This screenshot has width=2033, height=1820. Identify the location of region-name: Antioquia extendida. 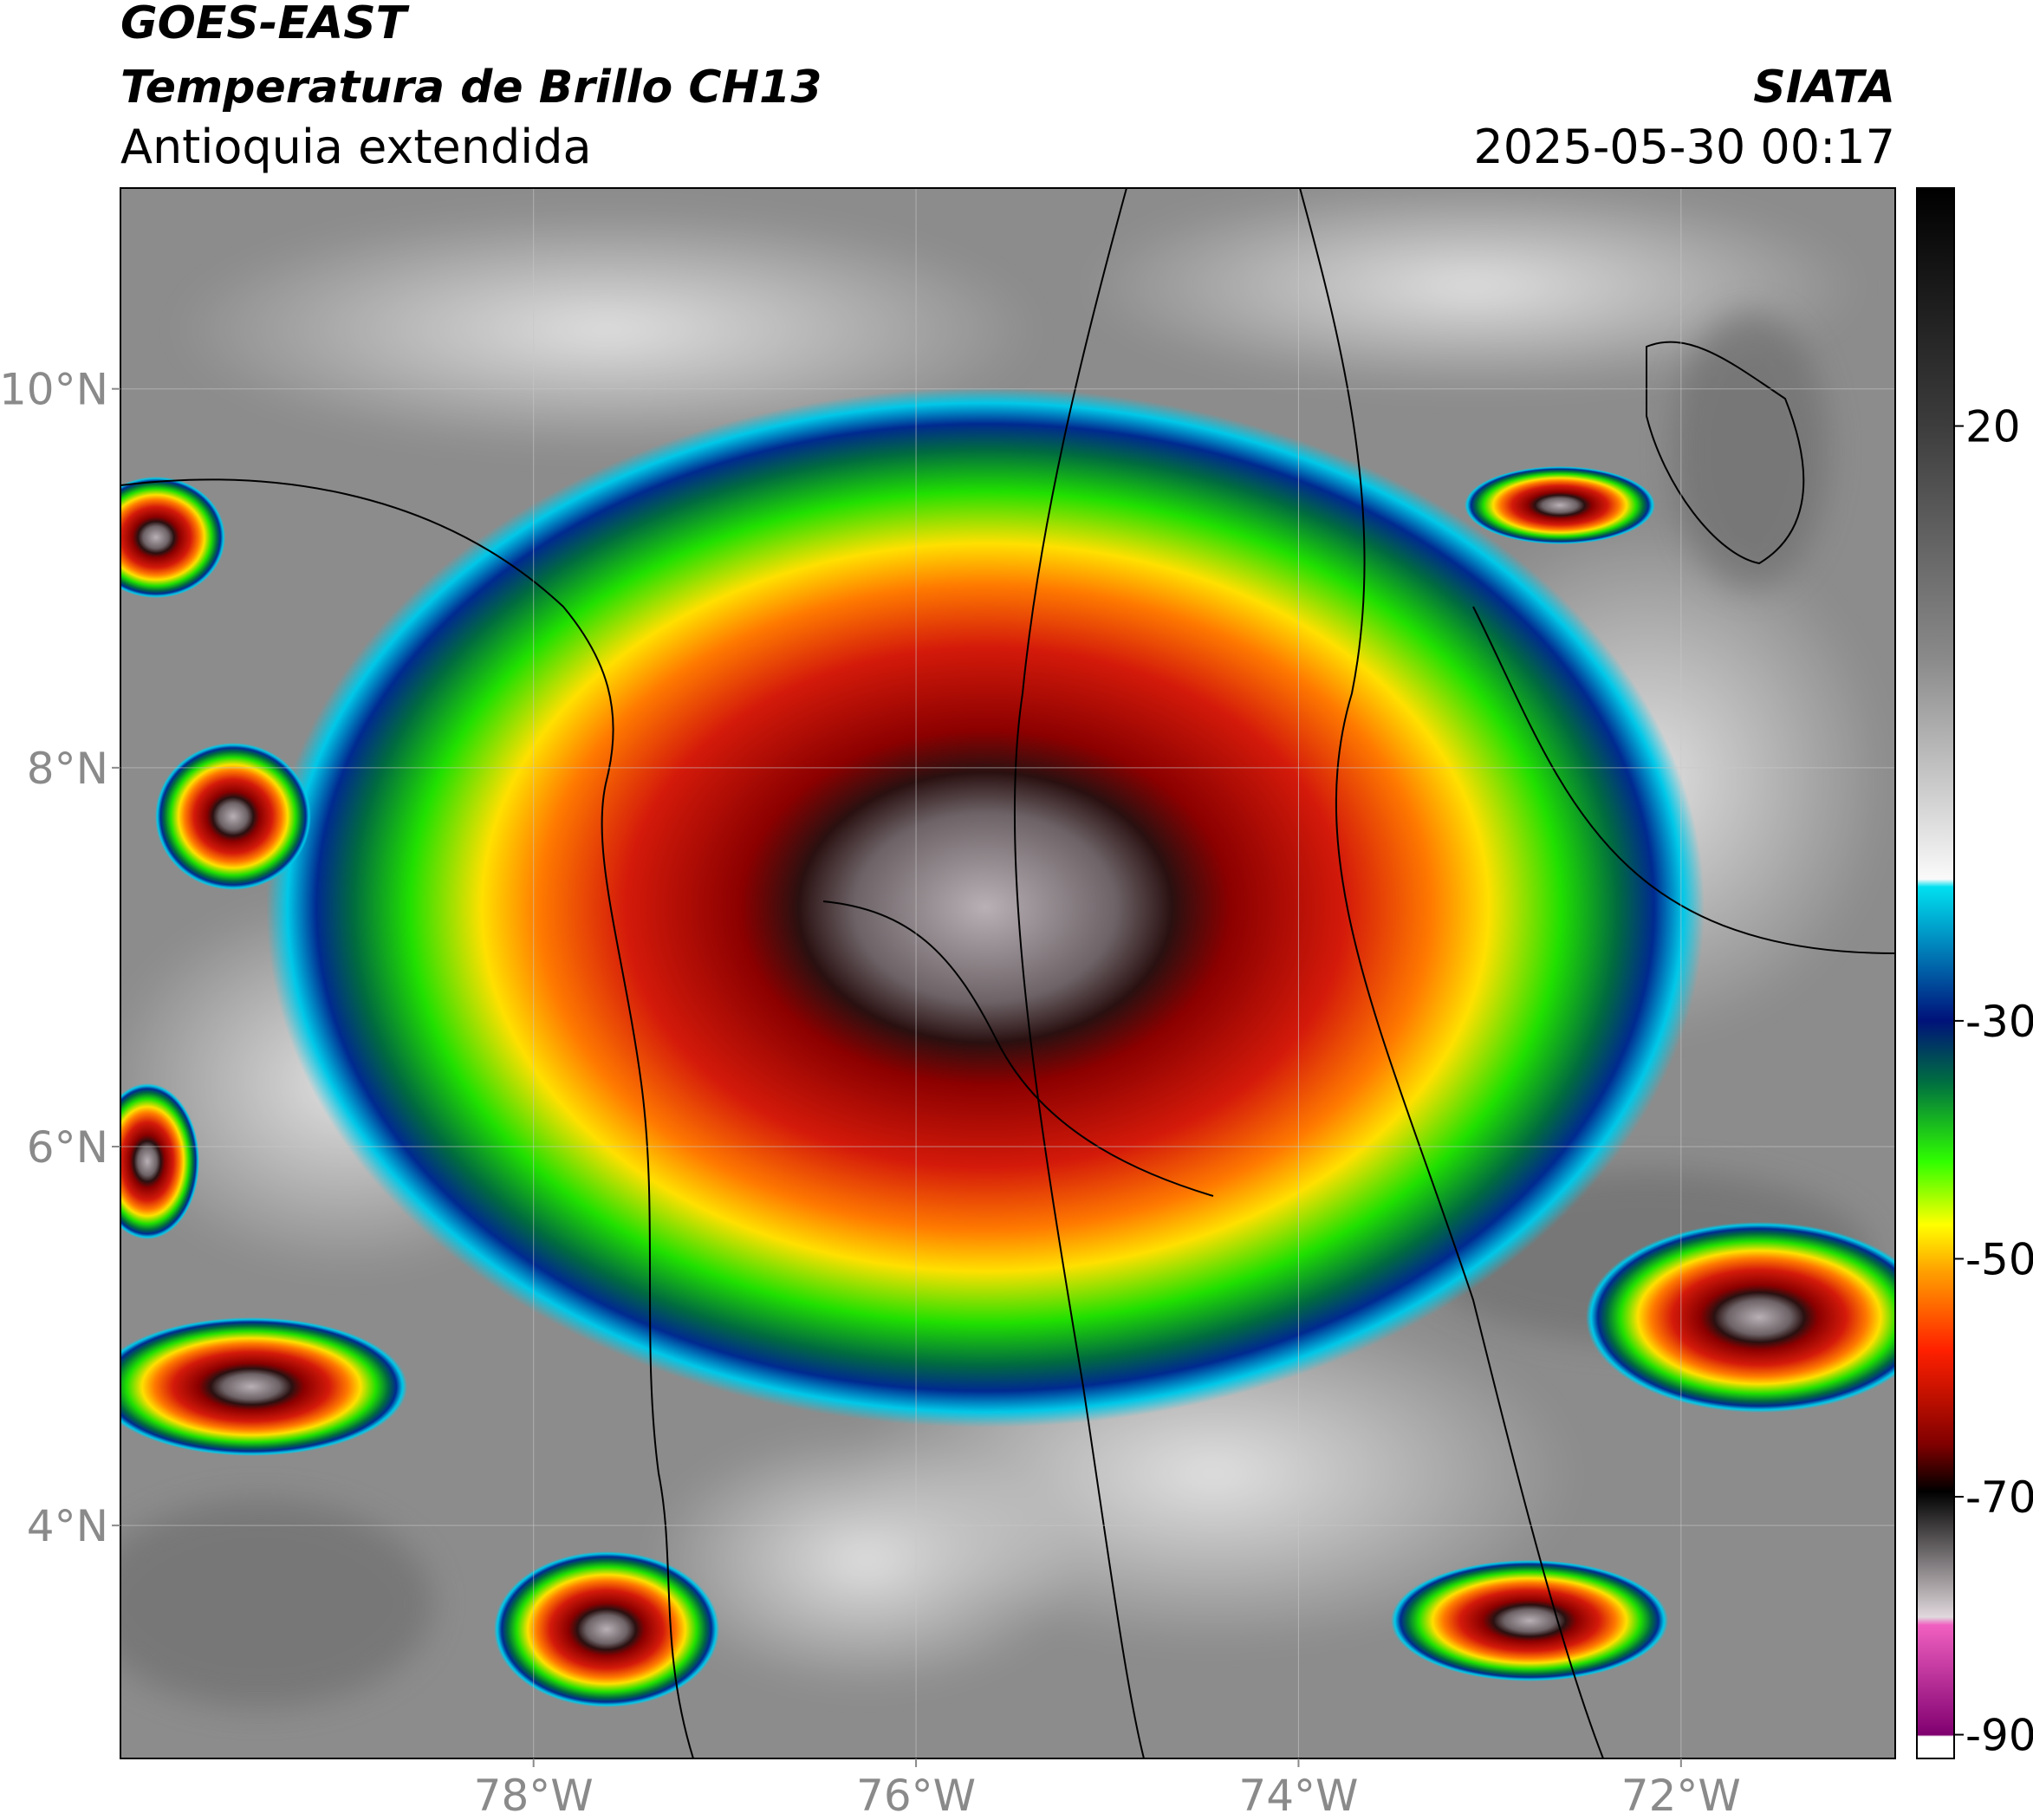
(356, 147).